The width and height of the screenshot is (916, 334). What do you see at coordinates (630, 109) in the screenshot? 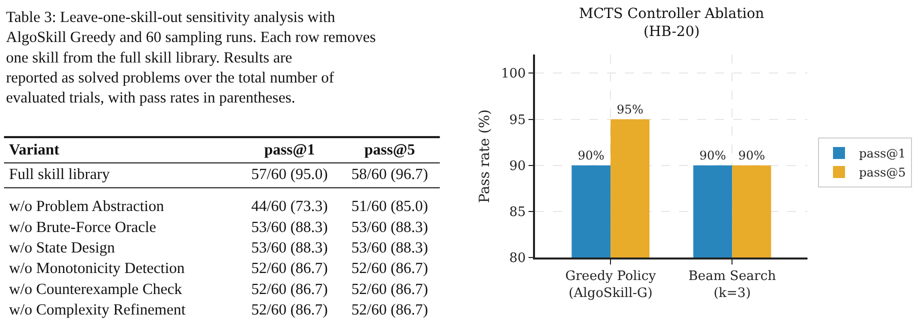
I see `data-label: 95%` at bounding box center [630, 109].